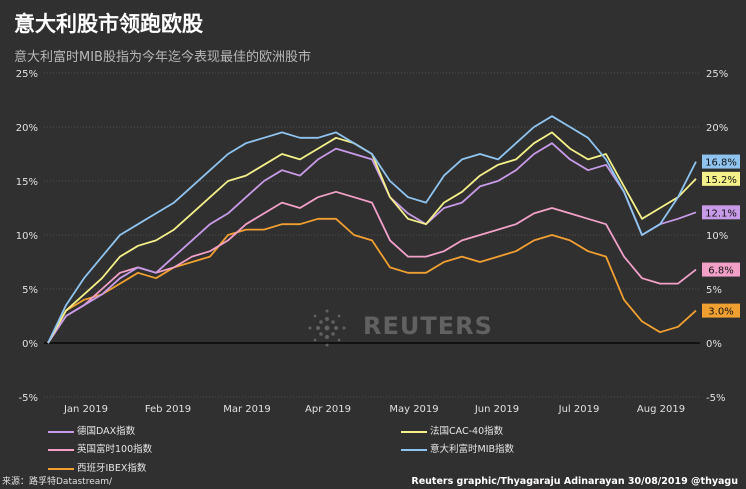  I want to click on end-label-value: 15.2%, so click(721, 180).